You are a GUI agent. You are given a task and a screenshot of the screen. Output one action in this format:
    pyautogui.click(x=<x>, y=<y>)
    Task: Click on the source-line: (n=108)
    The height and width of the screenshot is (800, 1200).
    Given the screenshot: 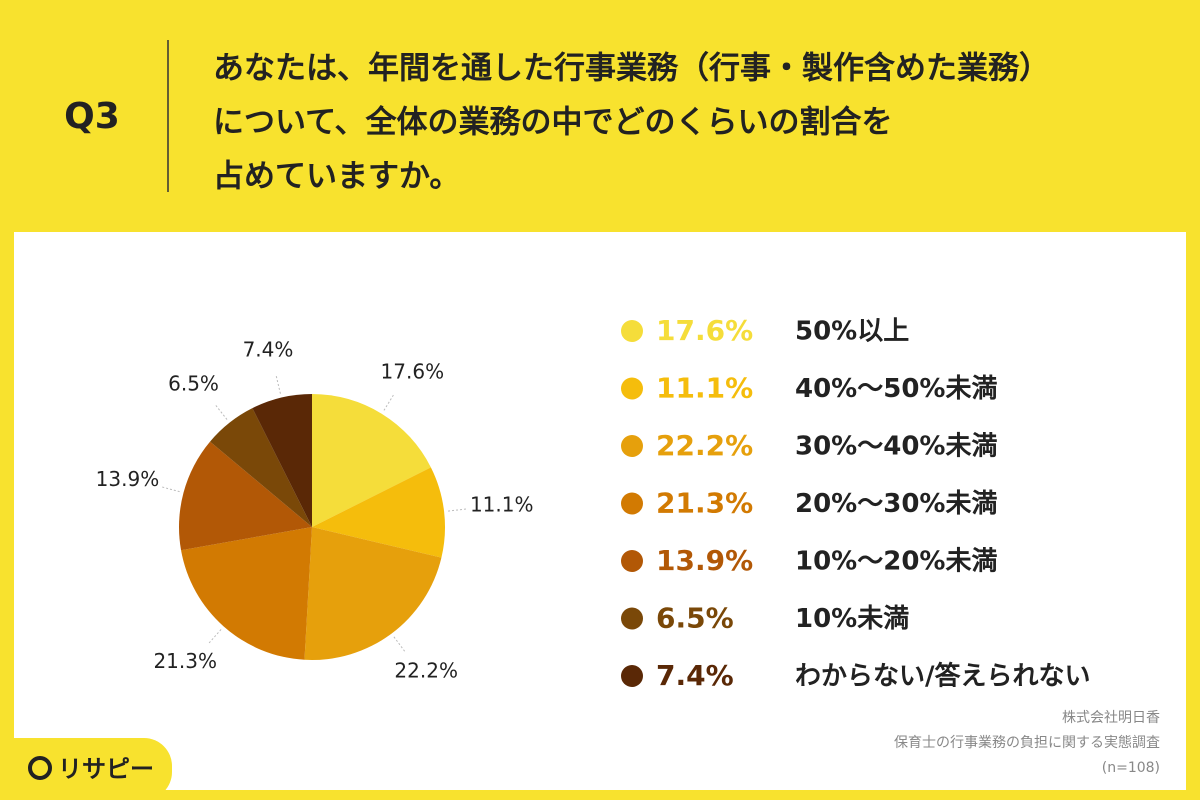 What is the action you would take?
    pyautogui.click(x=1131, y=768)
    